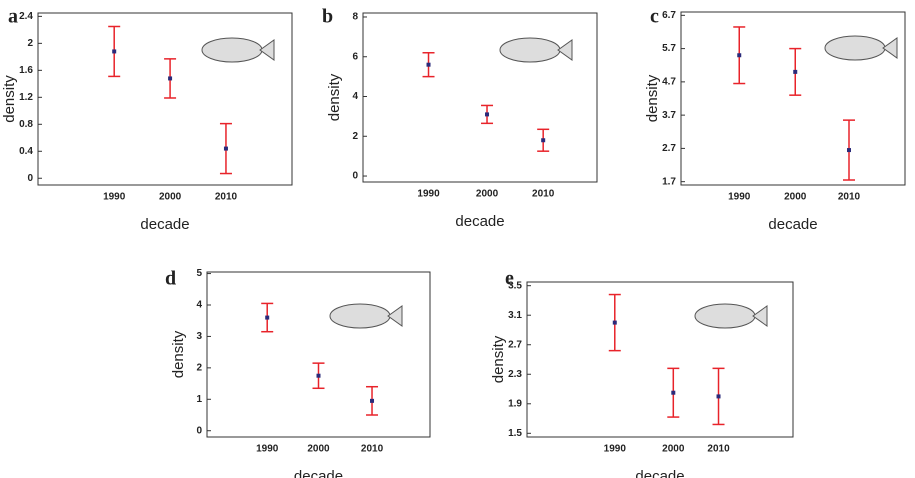 The height and width of the screenshot is (478, 915). I want to click on panel-label: e, so click(509, 279).